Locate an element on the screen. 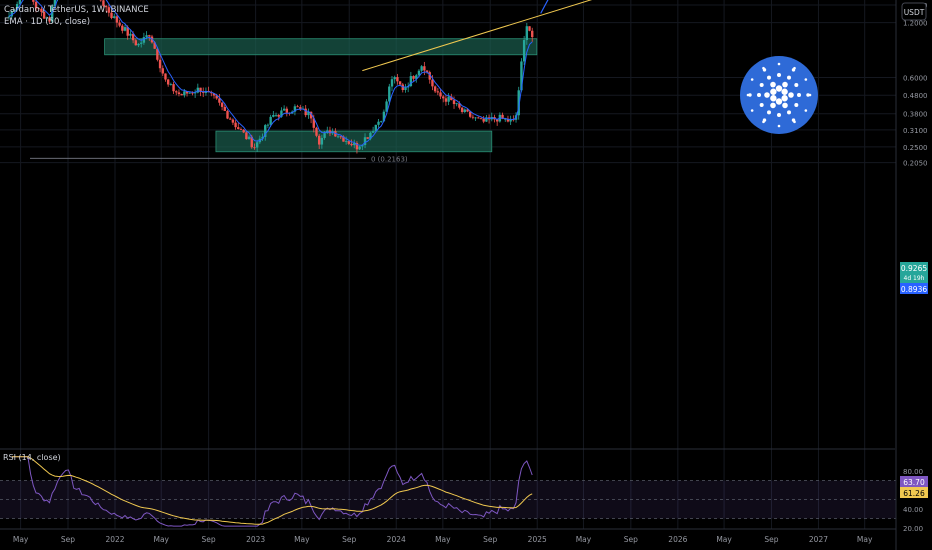  rsi-grid is located at coordinates (448, 499).